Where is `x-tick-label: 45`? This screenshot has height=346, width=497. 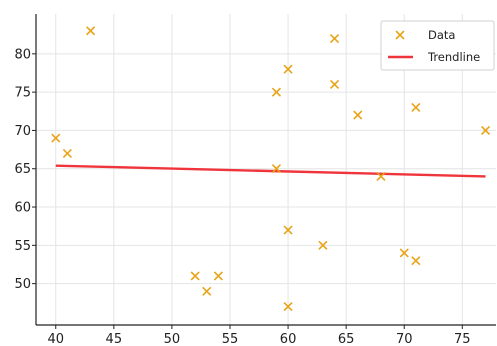
x-tick-label: 45 is located at coordinates (114, 339).